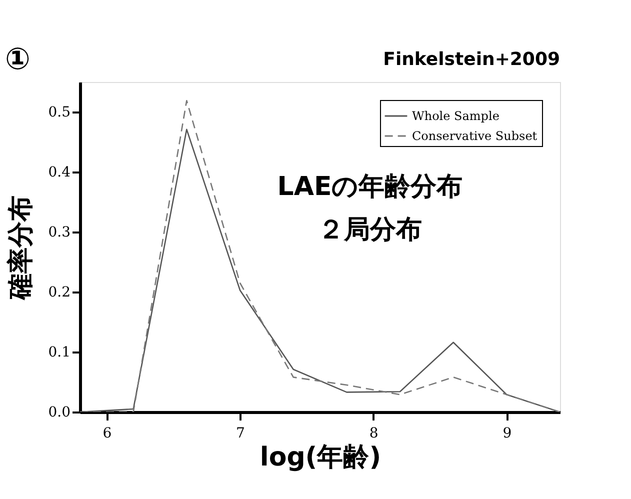 The width and height of the screenshot is (631, 499). What do you see at coordinates (59, 292) in the screenshot?
I see `y-tick-label: 0.2` at bounding box center [59, 292].